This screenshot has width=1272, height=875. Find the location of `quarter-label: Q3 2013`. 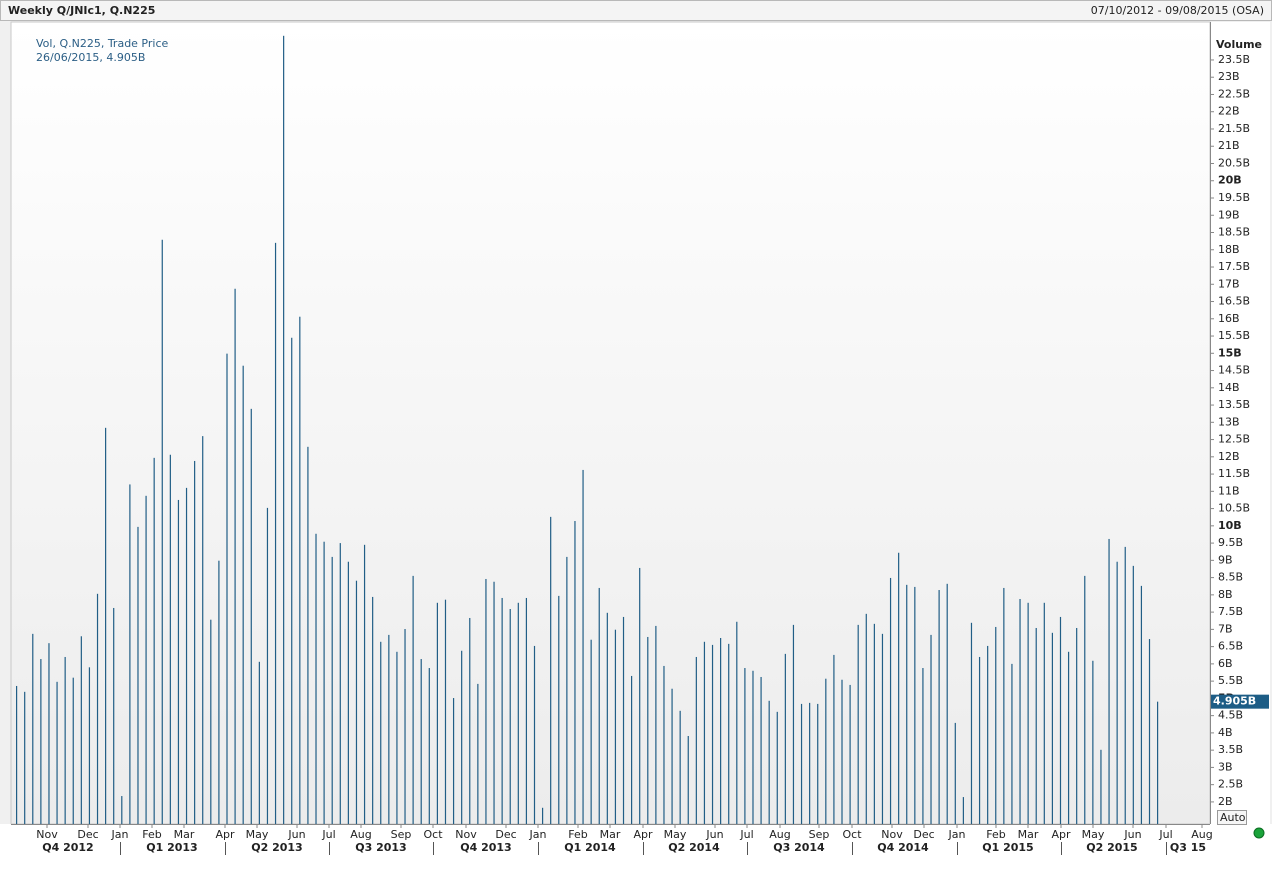

quarter-label: Q3 2013 is located at coordinates (380, 847).